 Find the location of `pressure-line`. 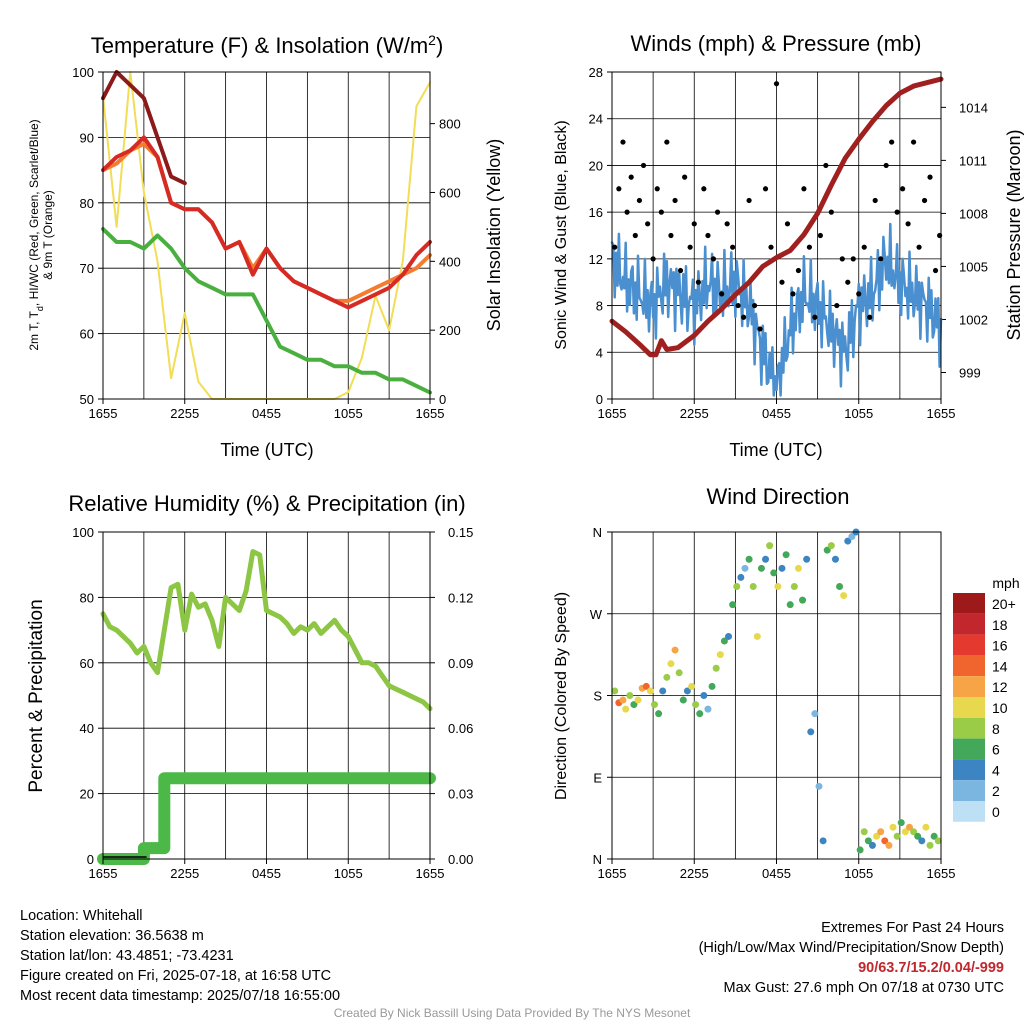

pressure-line is located at coordinates (776, 217).